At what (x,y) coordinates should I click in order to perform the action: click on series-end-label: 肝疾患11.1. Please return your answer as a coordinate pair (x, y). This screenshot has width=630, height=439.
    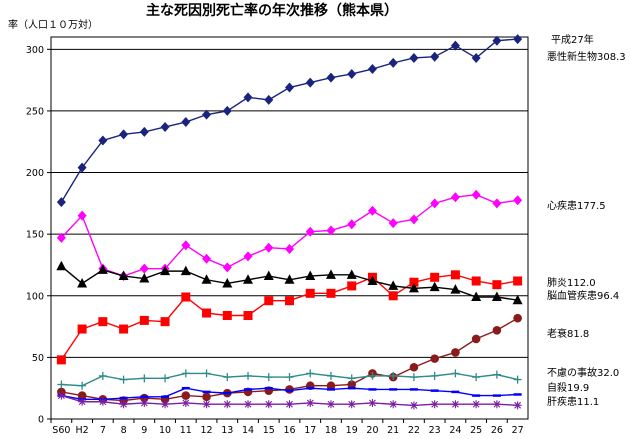
    Looking at the image, I should click on (573, 401).